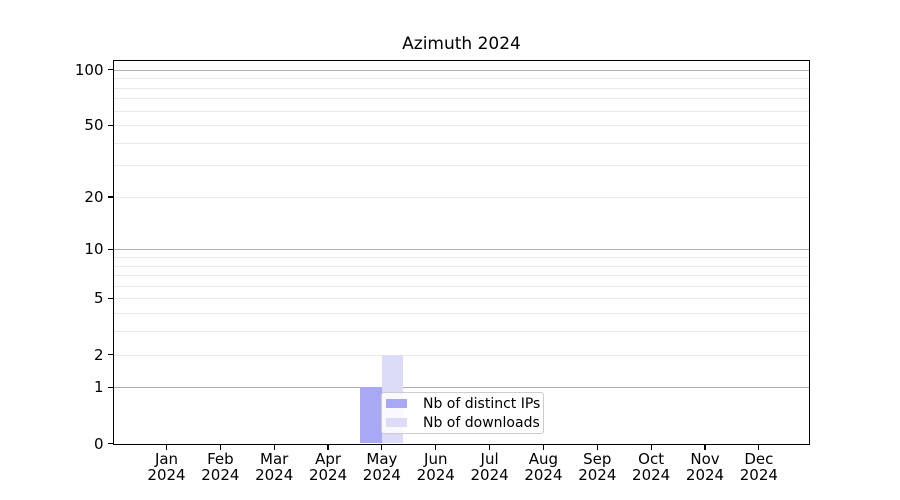 Image resolution: width=900 pixels, height=500 pixels. I want to click on x-axis-month-label: Nov 2024, so click(705, 467).